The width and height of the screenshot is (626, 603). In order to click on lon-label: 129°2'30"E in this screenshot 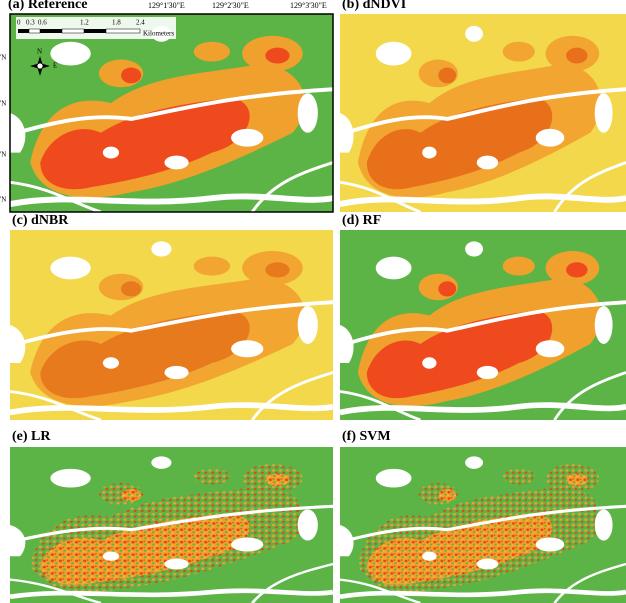, I will do `click(230, 5)`.